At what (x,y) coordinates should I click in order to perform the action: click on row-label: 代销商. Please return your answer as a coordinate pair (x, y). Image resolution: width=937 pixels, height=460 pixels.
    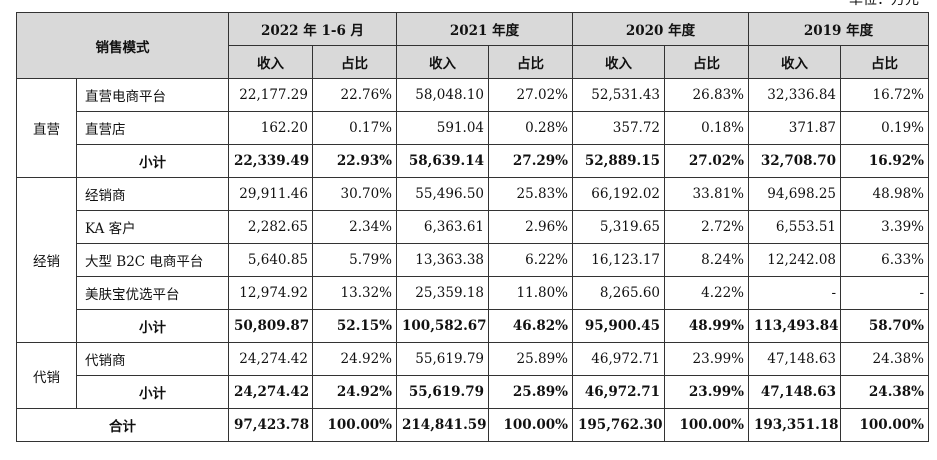
    Looking at the image, I should click on (152, 359).